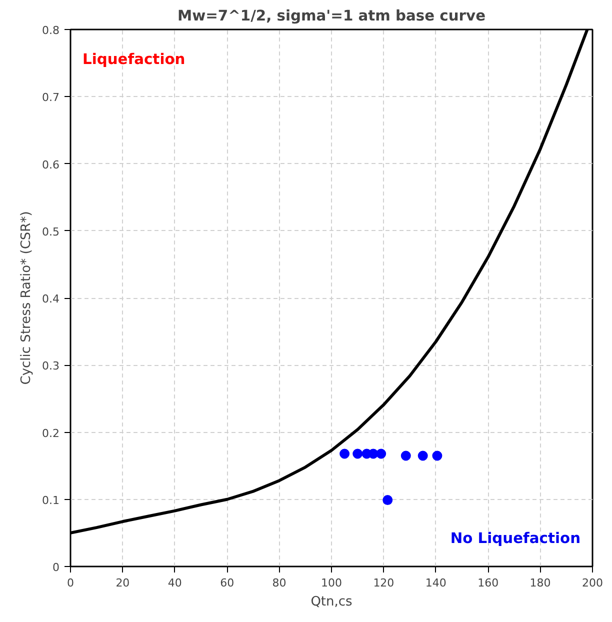 The height and width of the screenshot is (622, 612). Describe the element at coordinates (51, 231) in the screenshot. I see `y-tick-label: 0.5` at that location.